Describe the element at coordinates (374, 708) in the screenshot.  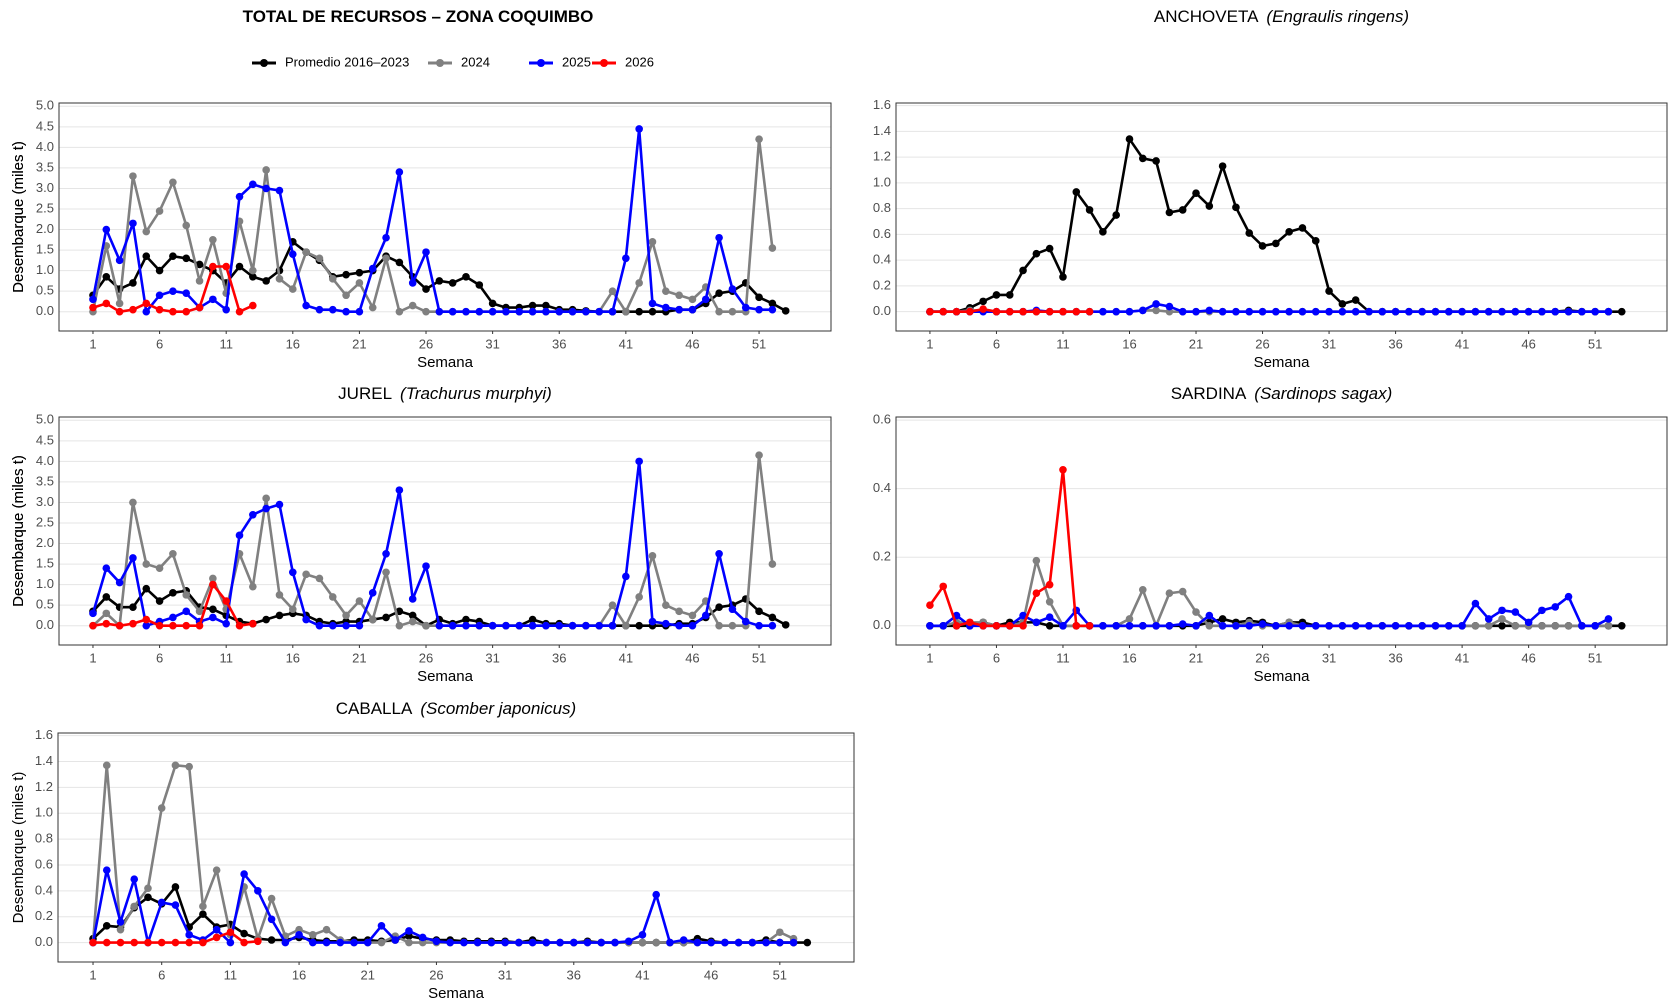
I see `title-text: CABALLA` at that location.